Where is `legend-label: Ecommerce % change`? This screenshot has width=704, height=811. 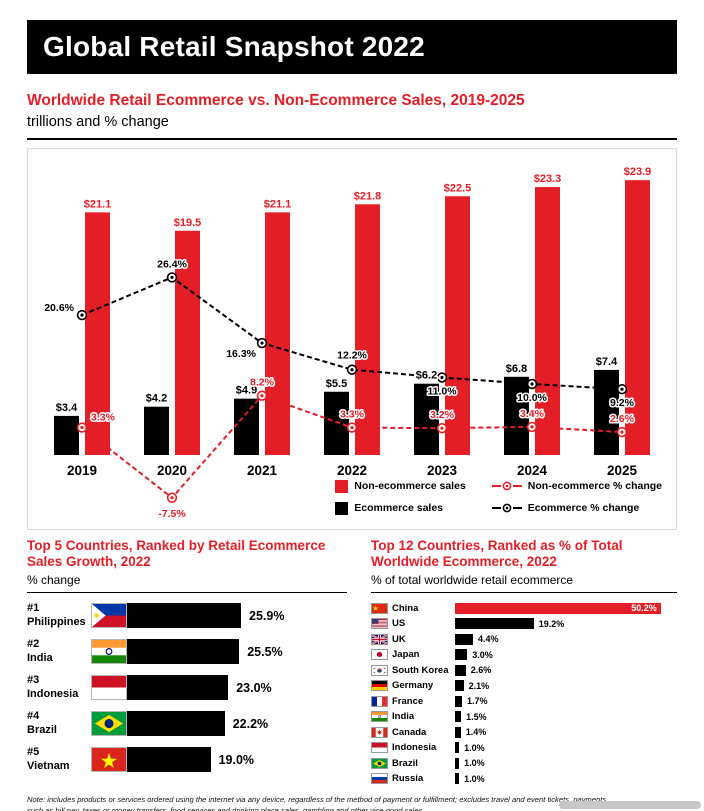
legend-label: Ecommerce % change is located at coordinates (583, 508).